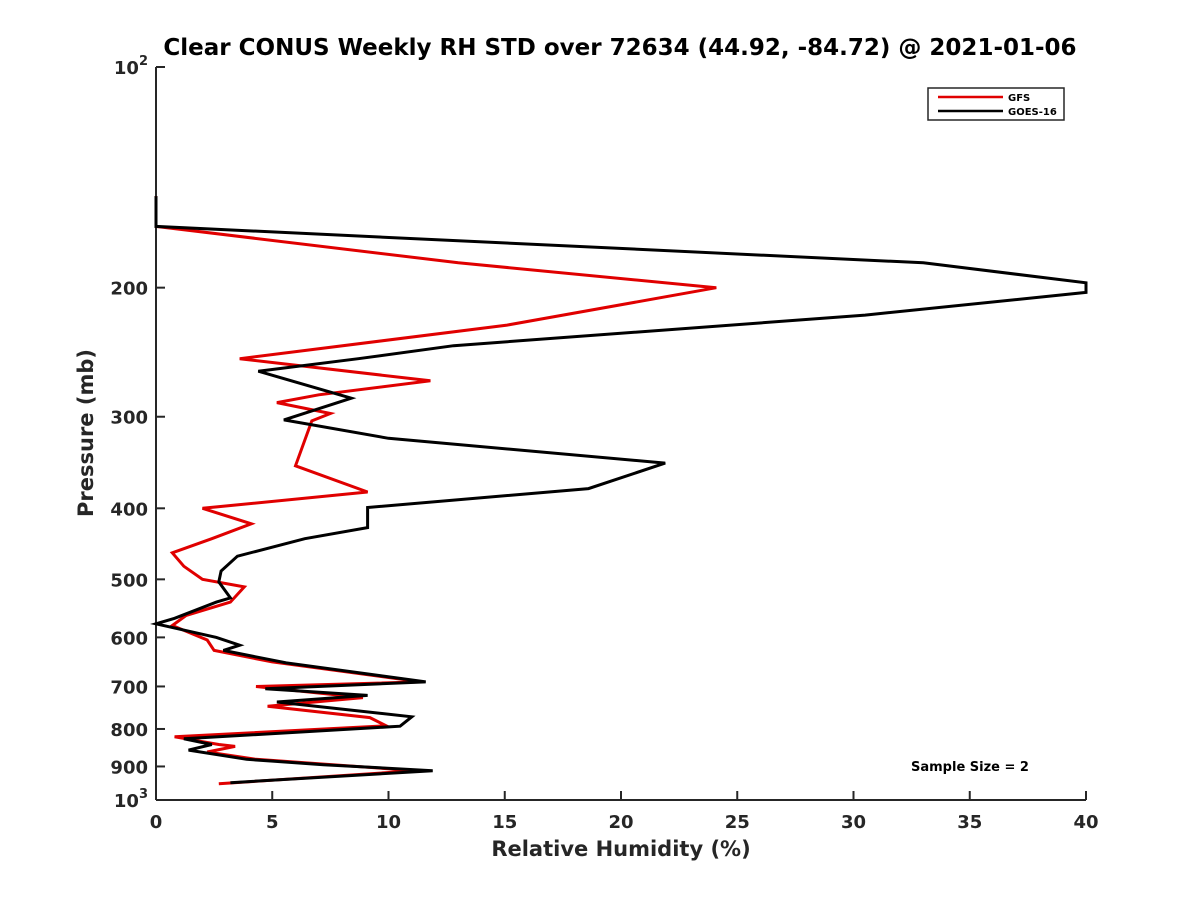 The image size is (1200, 900). I want to click on y-tick-label: 10³, so click(131, 799).